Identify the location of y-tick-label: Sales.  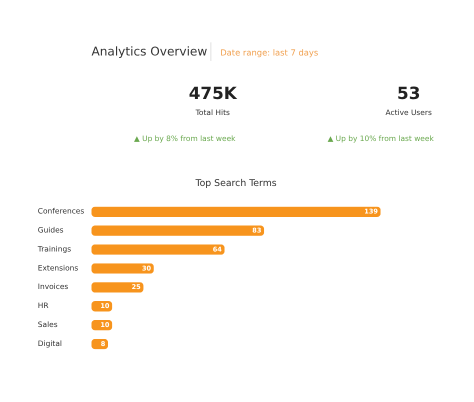
(48, 324).